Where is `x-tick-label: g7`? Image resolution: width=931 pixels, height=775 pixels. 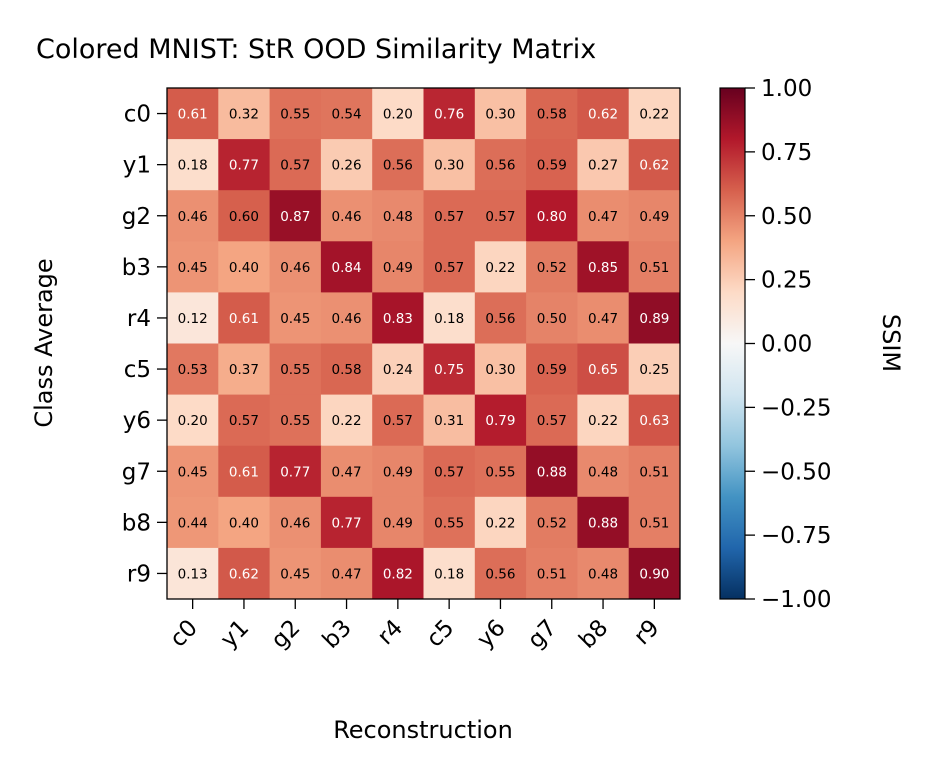
x-tick-label: g7 is located at coordinates (542, 634).